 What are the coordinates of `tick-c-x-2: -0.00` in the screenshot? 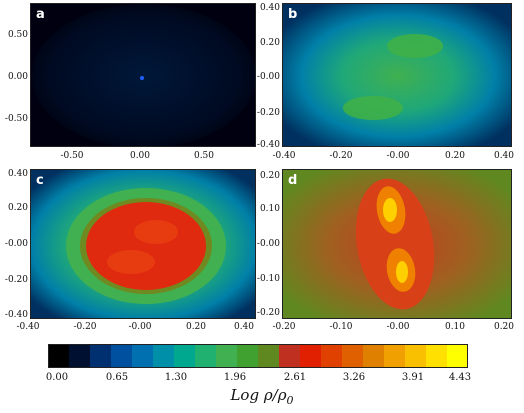 It's located at (140, 327).